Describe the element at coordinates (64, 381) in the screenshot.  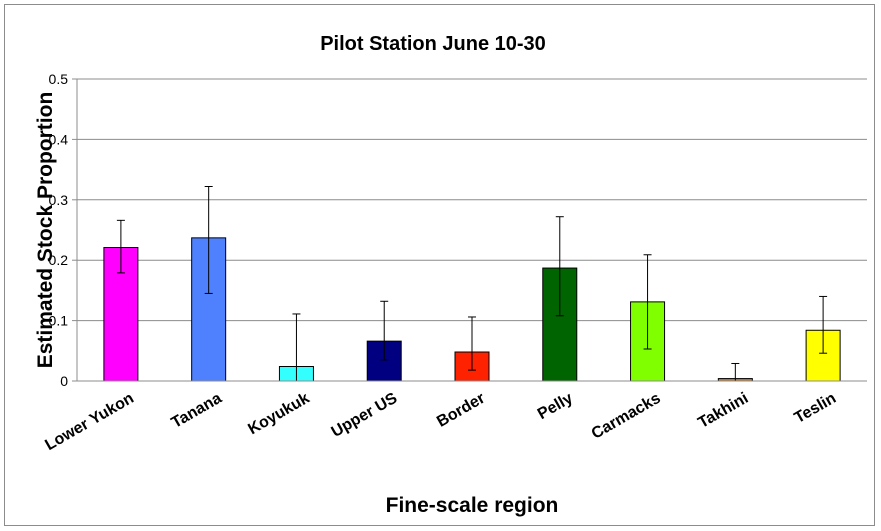
I see `y-tick-label: 0` at that location.